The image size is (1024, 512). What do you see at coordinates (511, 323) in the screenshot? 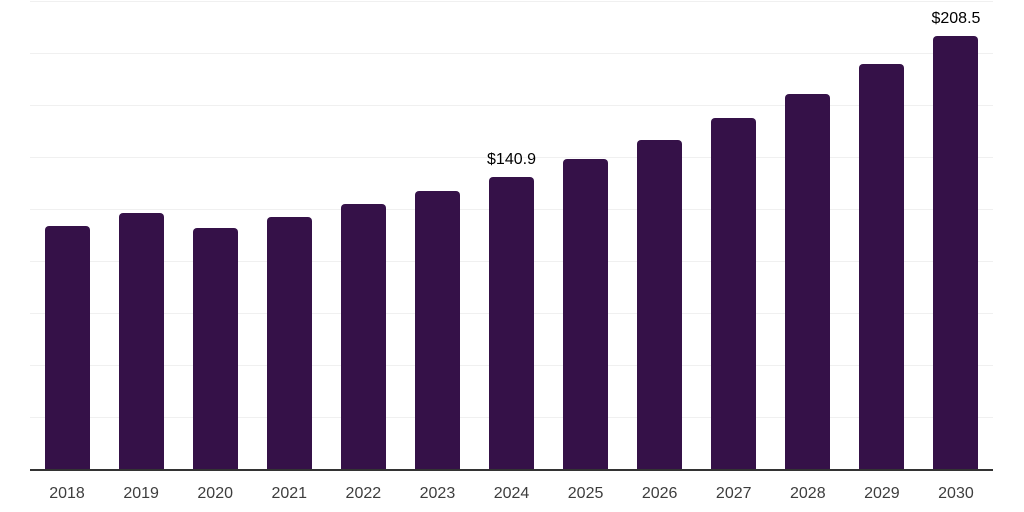
I see `bar-2024` at bounding box center [511, 323].